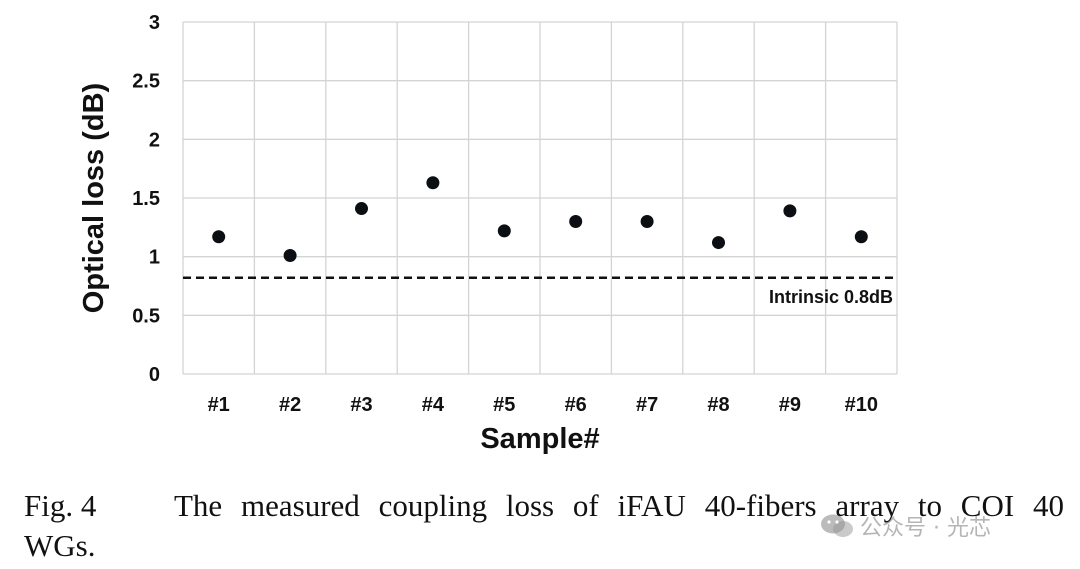  I want to click on data-points, so click(540, 219).